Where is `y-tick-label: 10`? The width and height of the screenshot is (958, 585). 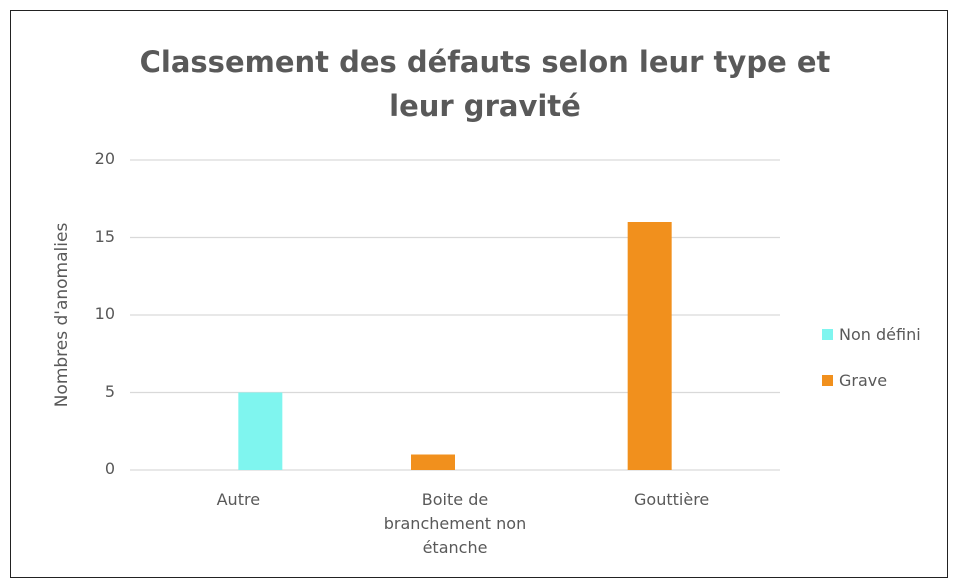
y-tick-label: 10 is located at coordinates (104, 313).